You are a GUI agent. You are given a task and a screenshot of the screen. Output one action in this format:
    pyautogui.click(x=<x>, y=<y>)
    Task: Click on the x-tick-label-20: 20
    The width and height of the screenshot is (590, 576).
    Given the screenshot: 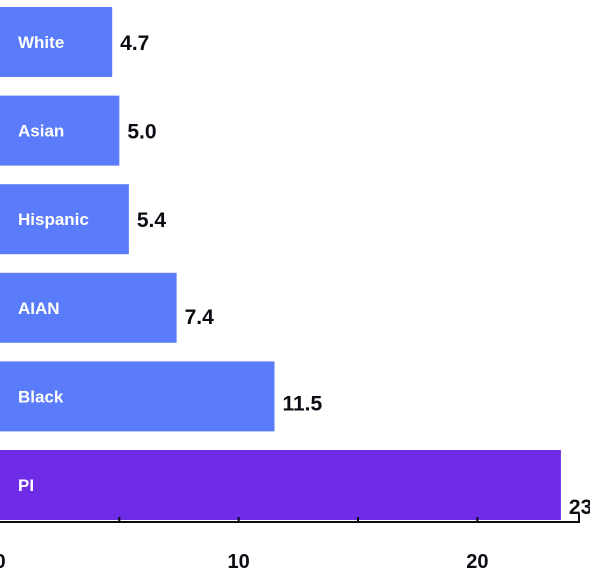 What is the action you would take?
    pyautogui.click(x=477, y=562)
    